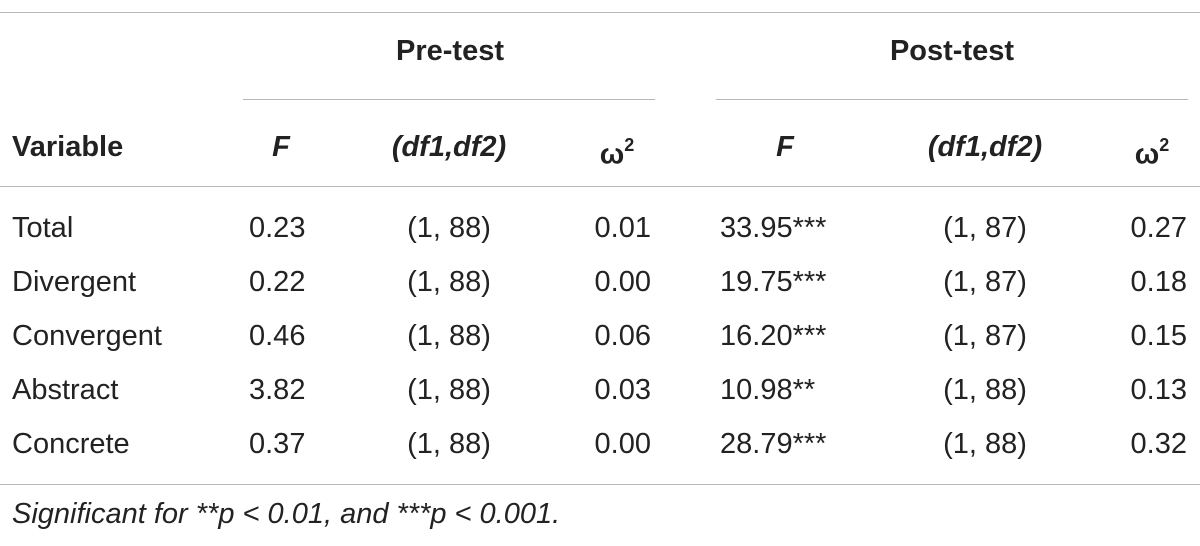 Image resolution: width=1200 pixels, height=546 pixels. What do you see at coordinates (281, 147) in the screenshot?
I see `col-header-pre-f: F` at bounding box center [281, 147].